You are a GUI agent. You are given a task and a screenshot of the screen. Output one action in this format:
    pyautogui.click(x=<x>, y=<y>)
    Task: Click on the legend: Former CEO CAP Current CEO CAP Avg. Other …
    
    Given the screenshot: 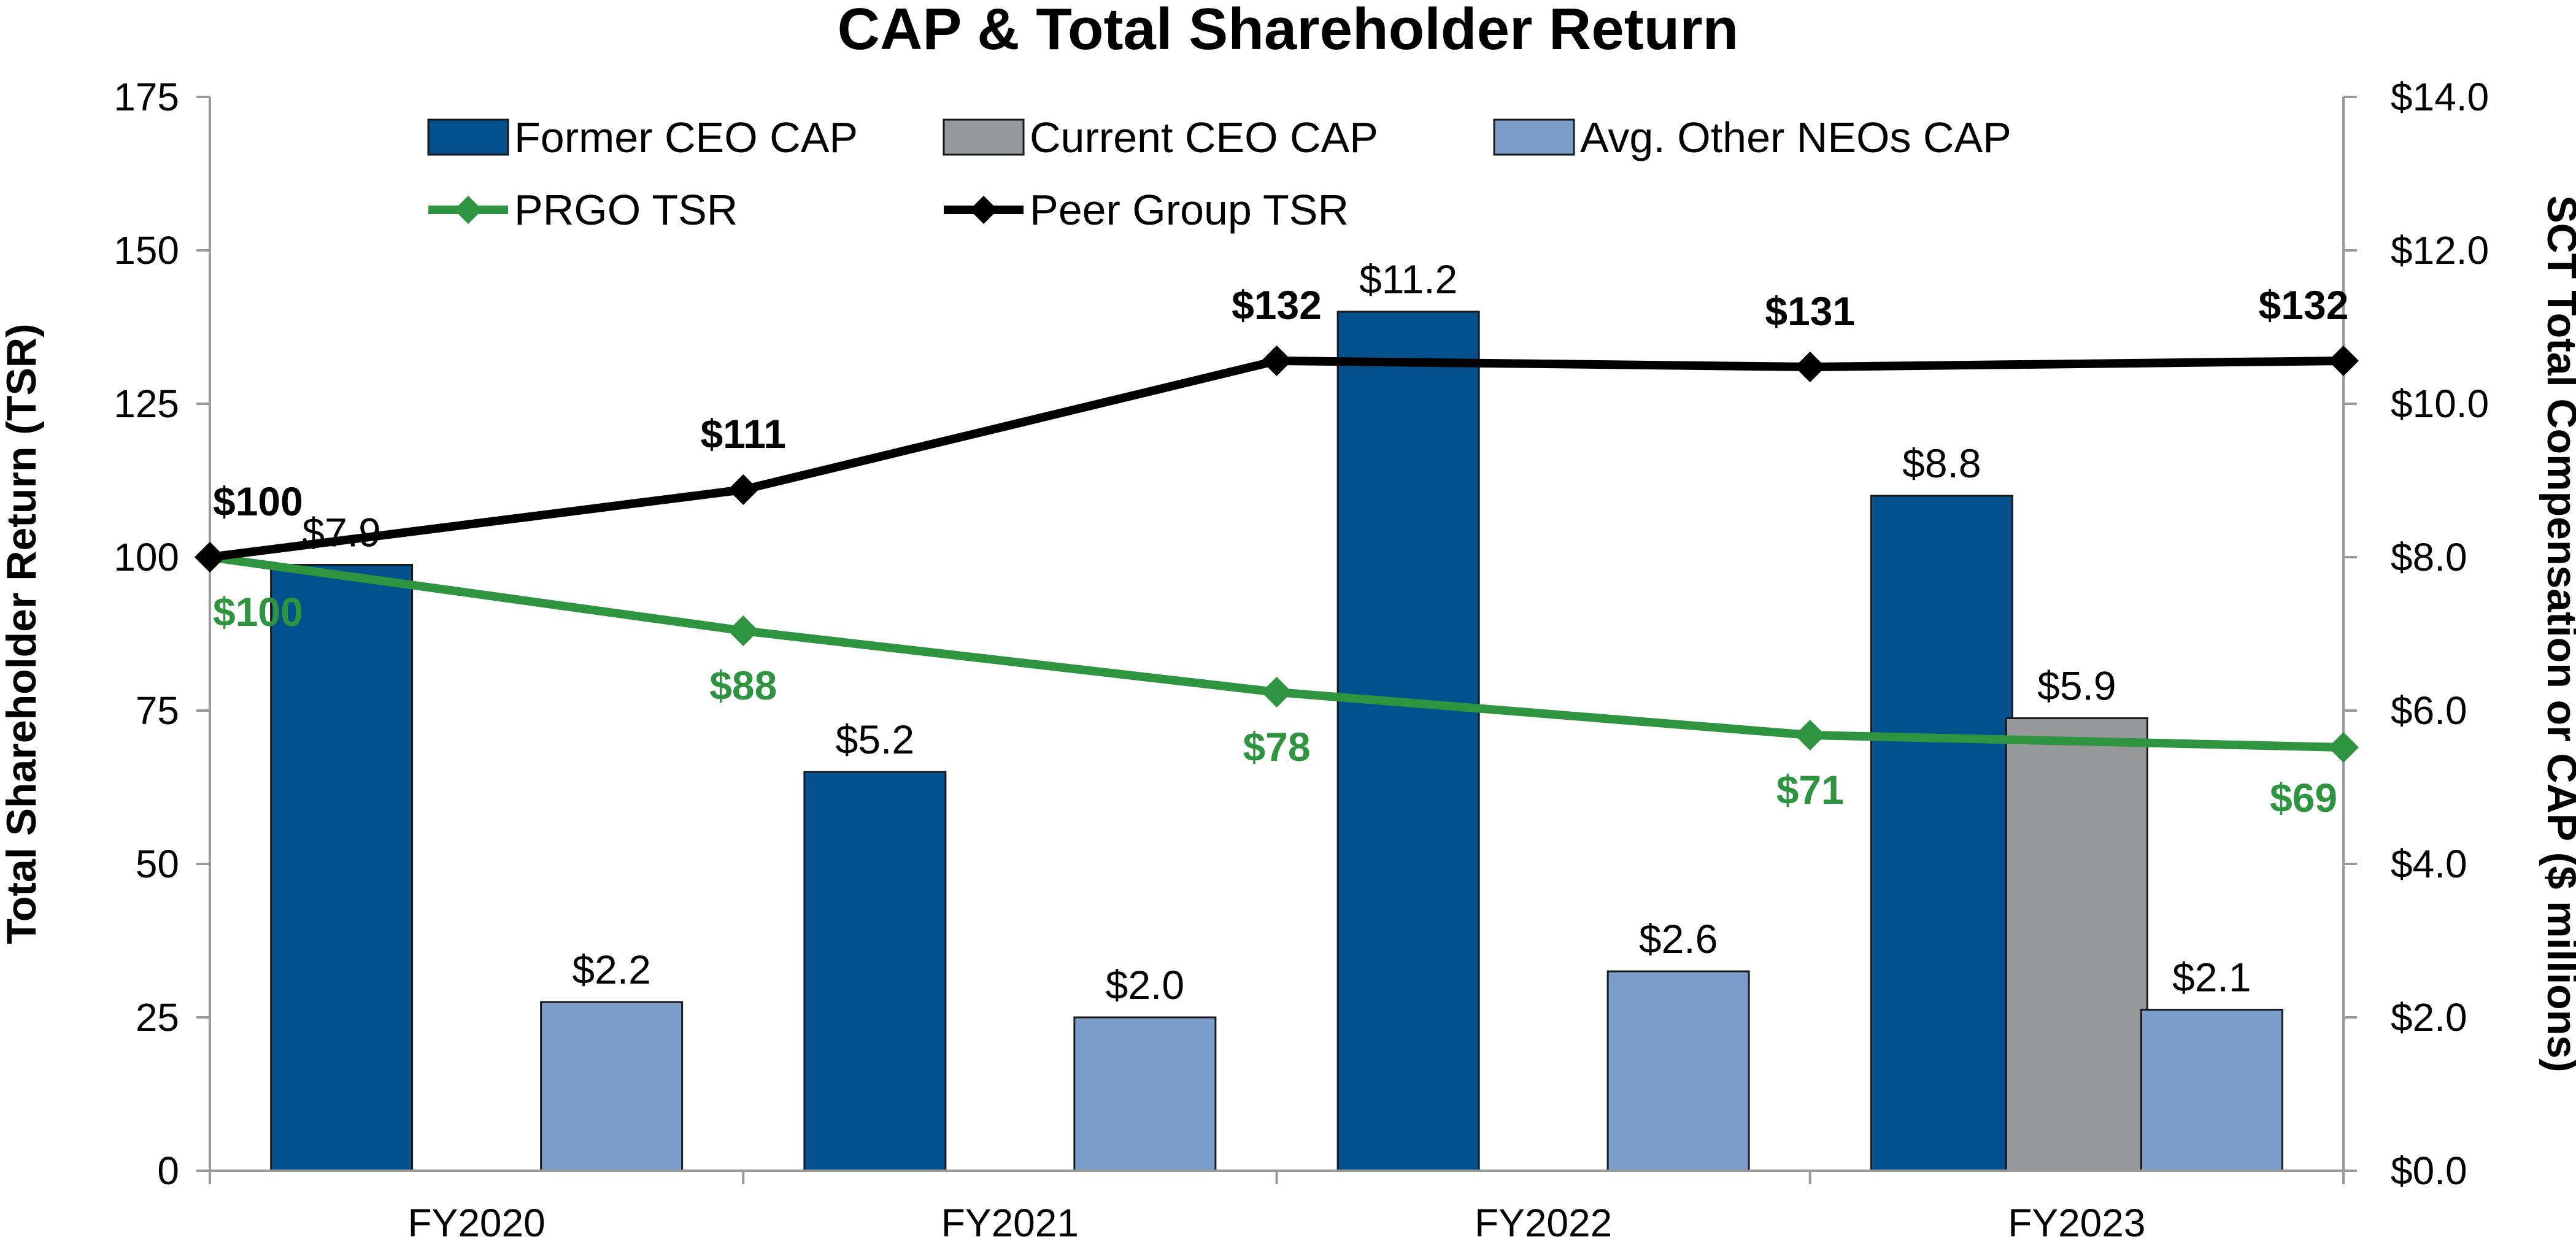 What is the action you would take?
    pyautogui.click(x=1219, y=174)
    